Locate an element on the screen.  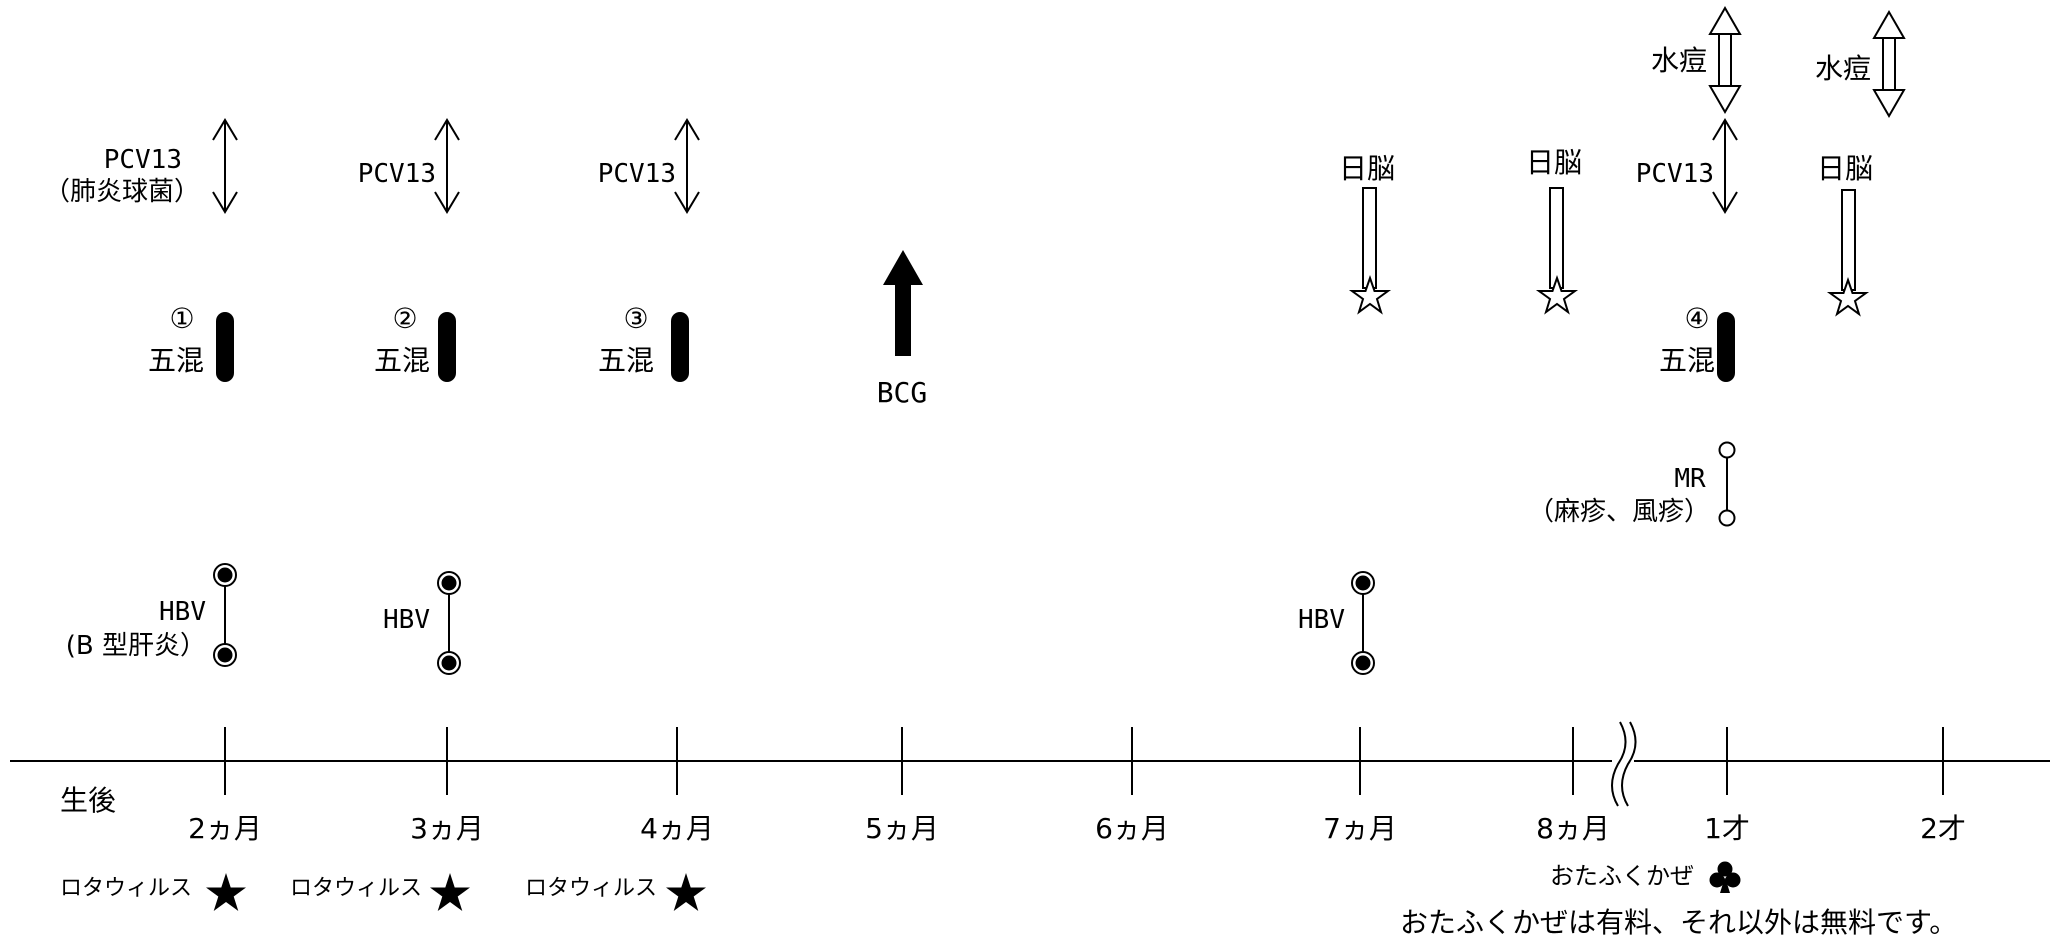
tick-label: 1才 is located at coordinates (1727, 828).